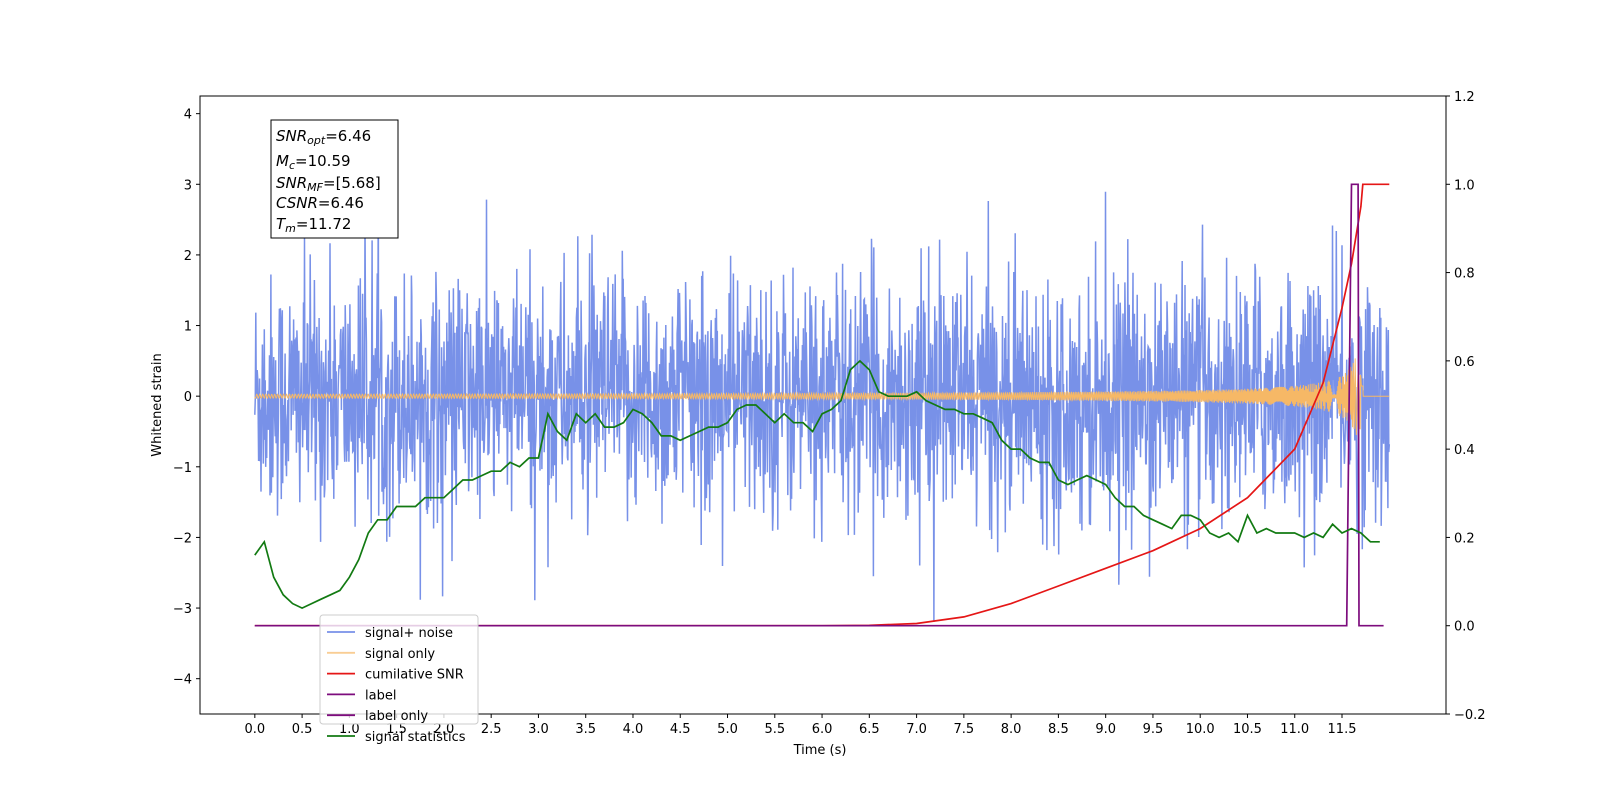 The width and height of the screenshot is (1600, 800). Describe the element at coordinates (1464, 97) in the screenshot. I see `y2-tick-label: 1.2` at that location.